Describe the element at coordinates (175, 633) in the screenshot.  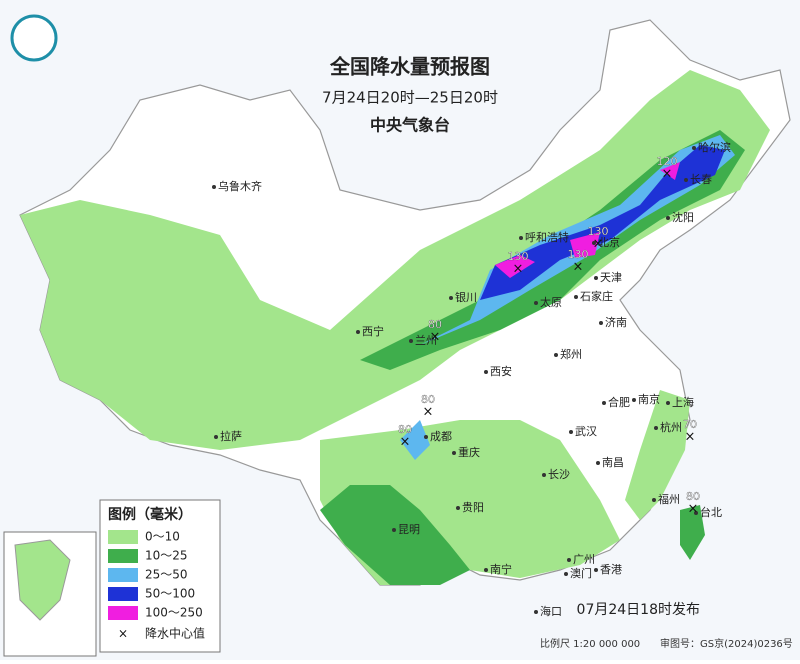
I see `legend-label: 降水中心值` at that location.